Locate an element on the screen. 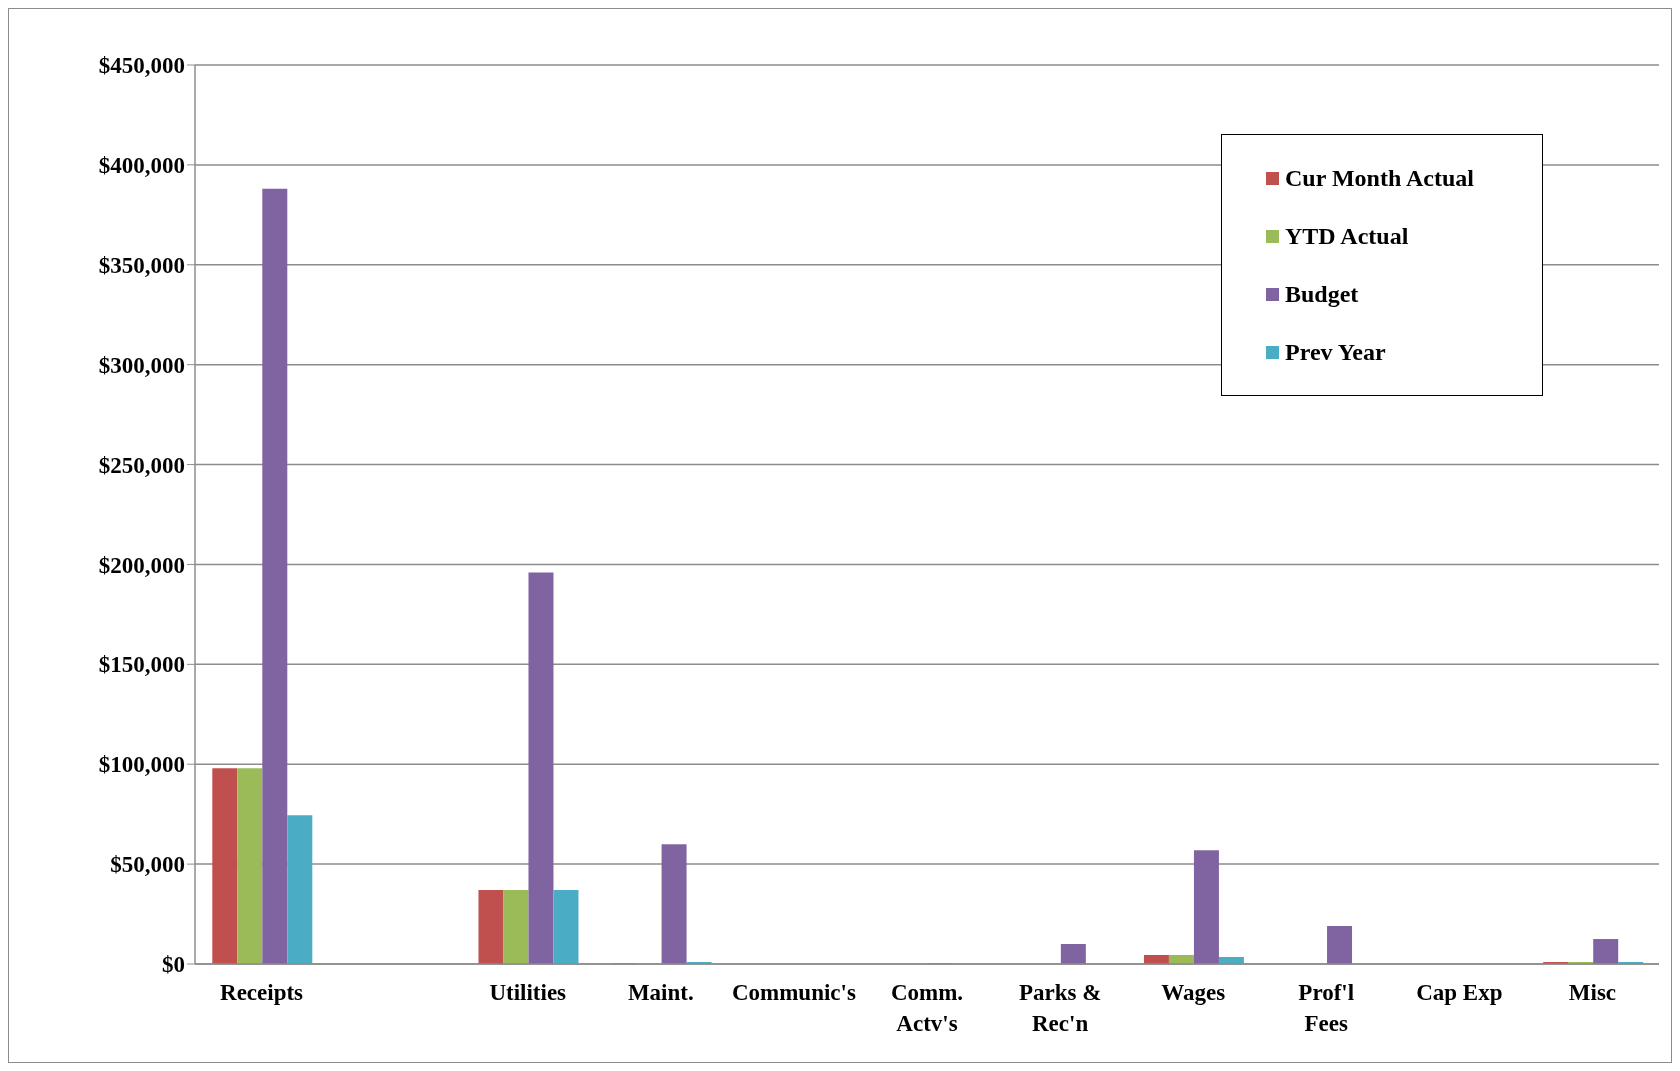  legend-label: Prev Year is located at coordinates (1335, 352).